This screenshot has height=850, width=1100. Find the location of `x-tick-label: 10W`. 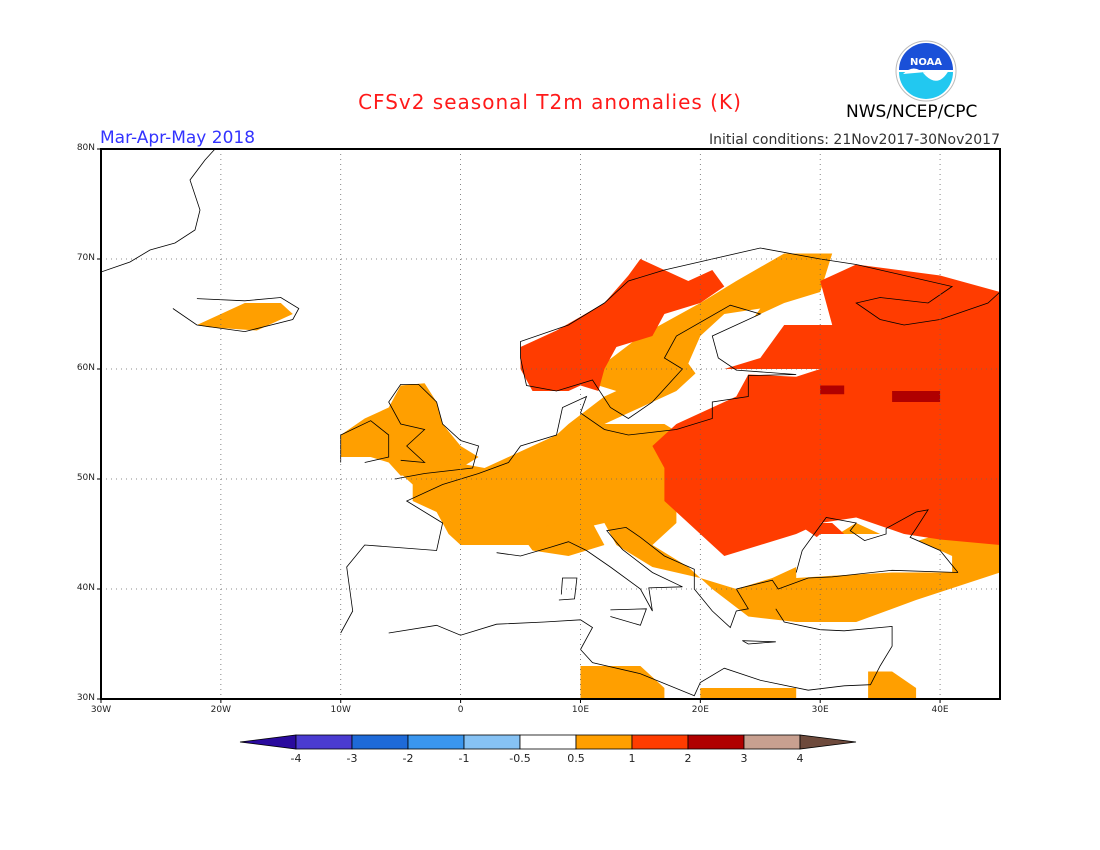

x-tick-label: 10W is located at coordinates (340, 710).